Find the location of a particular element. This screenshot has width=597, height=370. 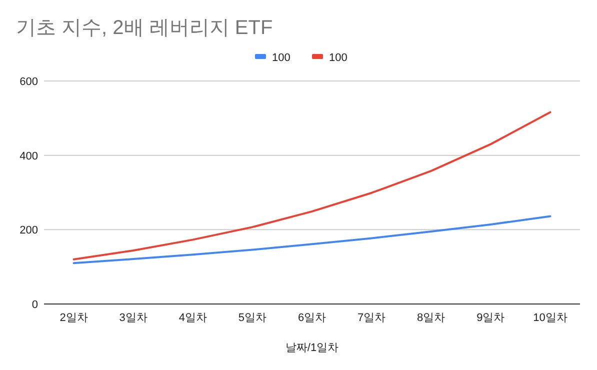

x-tick-label: 9일차 is located at coordinates (490, 318).